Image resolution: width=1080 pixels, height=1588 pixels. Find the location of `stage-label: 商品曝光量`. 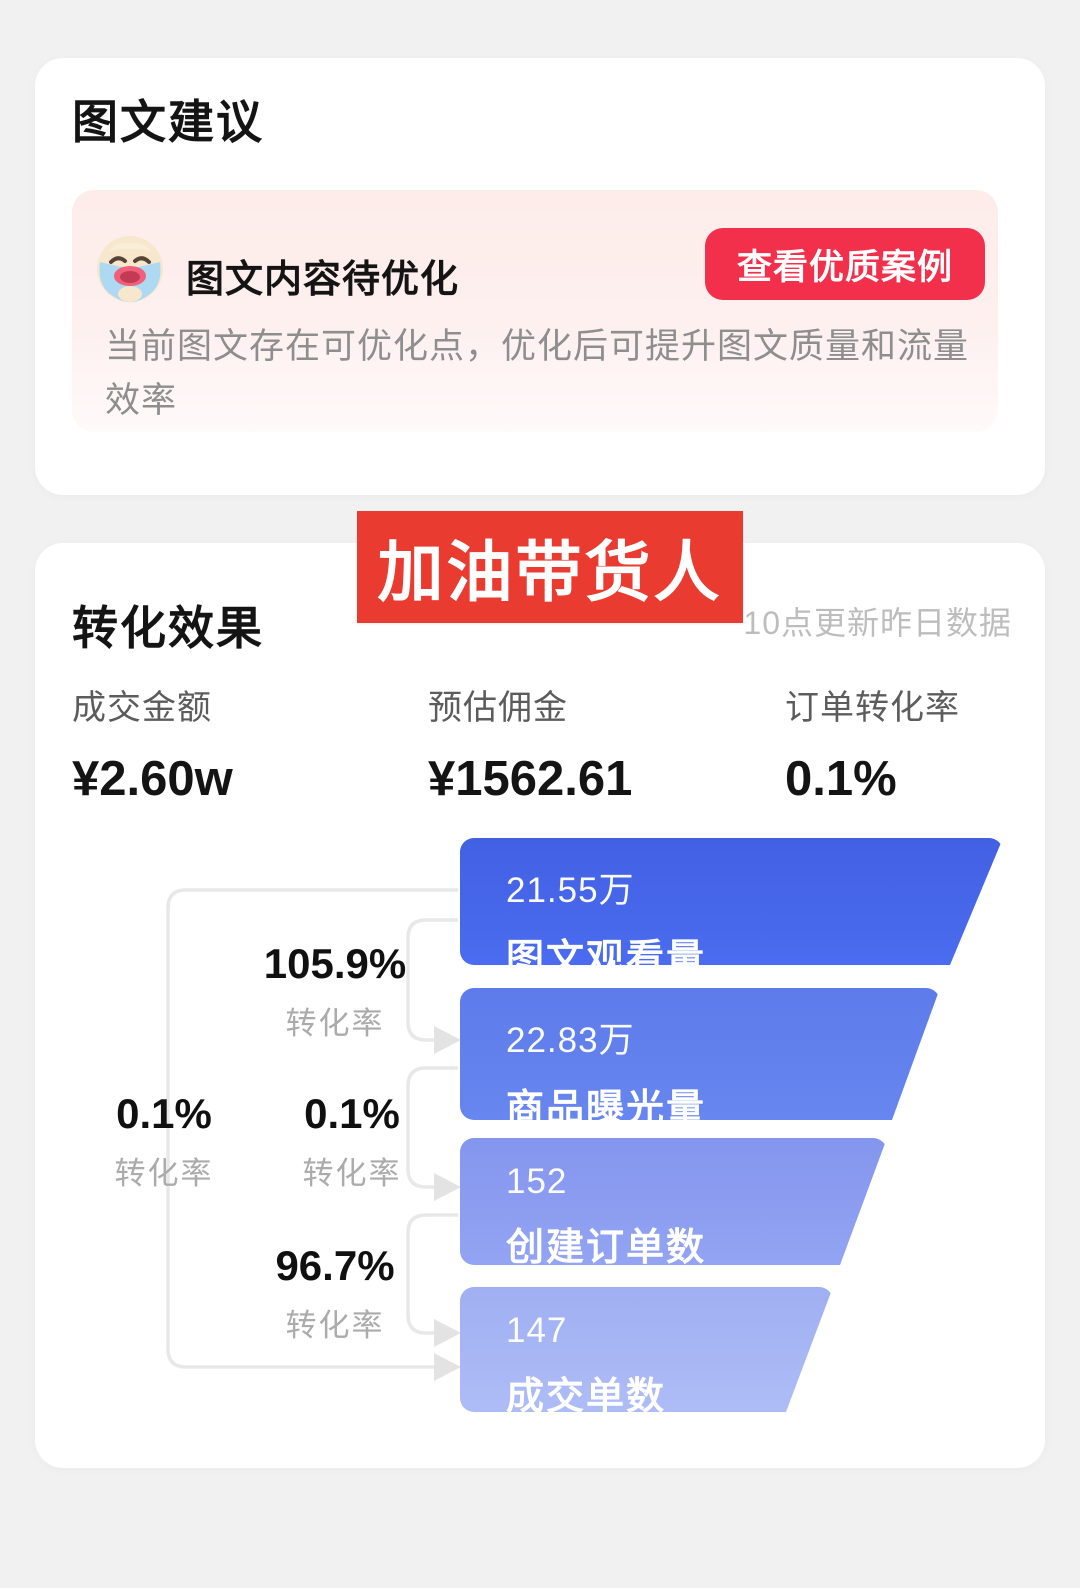

stage-label: 商品曝光量 is located at coordinates (606, 1109).